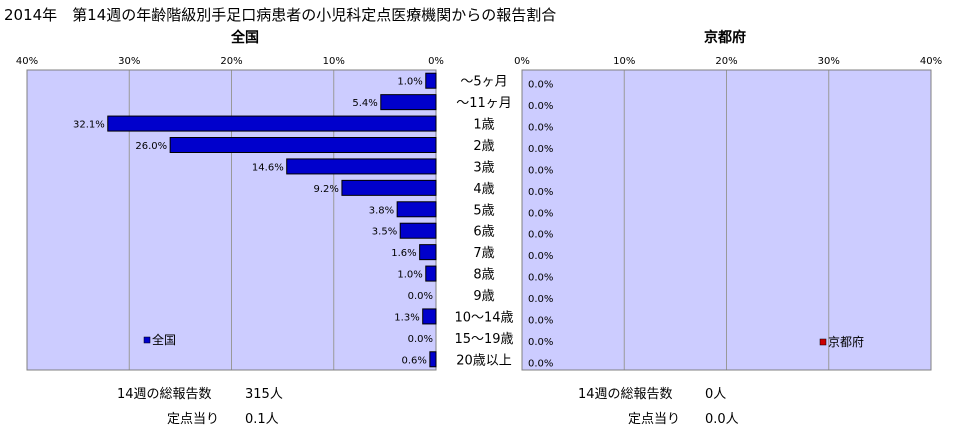 This screenshot has height=430, width=968. I want to click on kyoto-per-site-value: 0.0人, so click(722, 419).